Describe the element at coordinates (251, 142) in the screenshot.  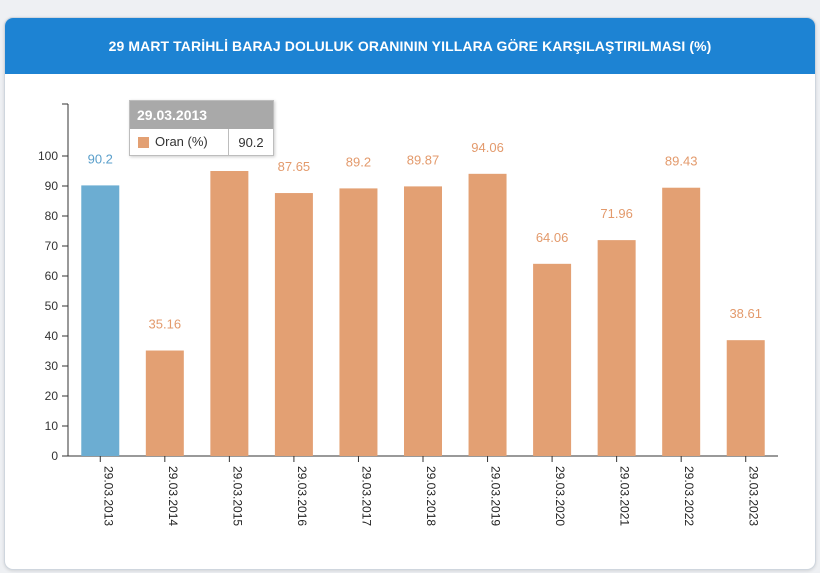
I see `tooltip-value: 90.2` at that location.